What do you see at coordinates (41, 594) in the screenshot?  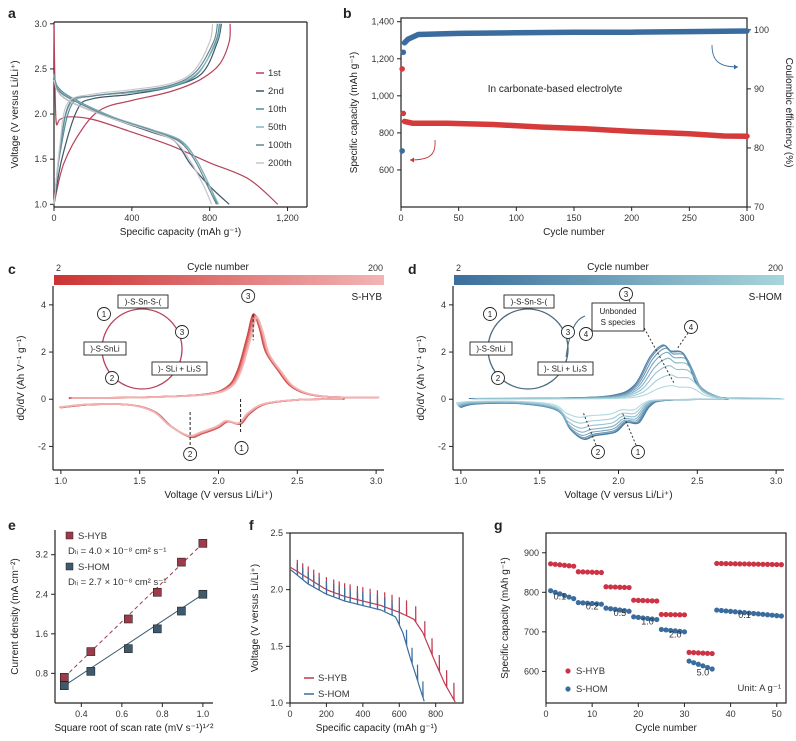 I see `y-tick-label: 2.4` at bounding box center [41, 594].